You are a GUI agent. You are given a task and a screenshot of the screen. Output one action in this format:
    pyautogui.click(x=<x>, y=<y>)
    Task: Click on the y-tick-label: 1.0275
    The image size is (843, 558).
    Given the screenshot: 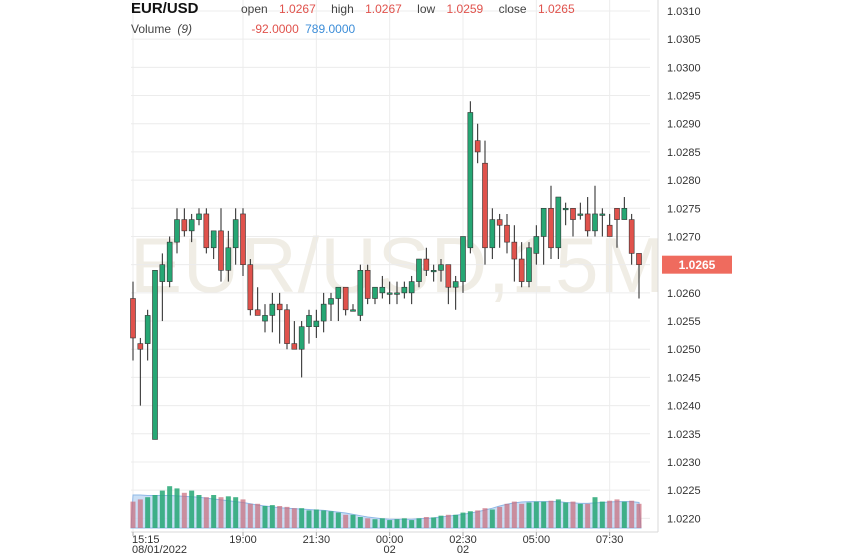 What is the action you would take?
    pyautogui.click(x=684, y=209)
    